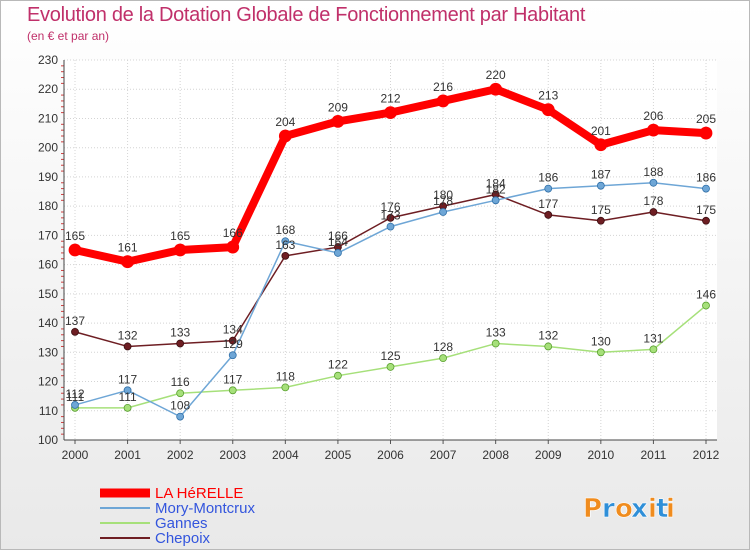  I want to click on x-tick-label: 2009, so click(548, 455).